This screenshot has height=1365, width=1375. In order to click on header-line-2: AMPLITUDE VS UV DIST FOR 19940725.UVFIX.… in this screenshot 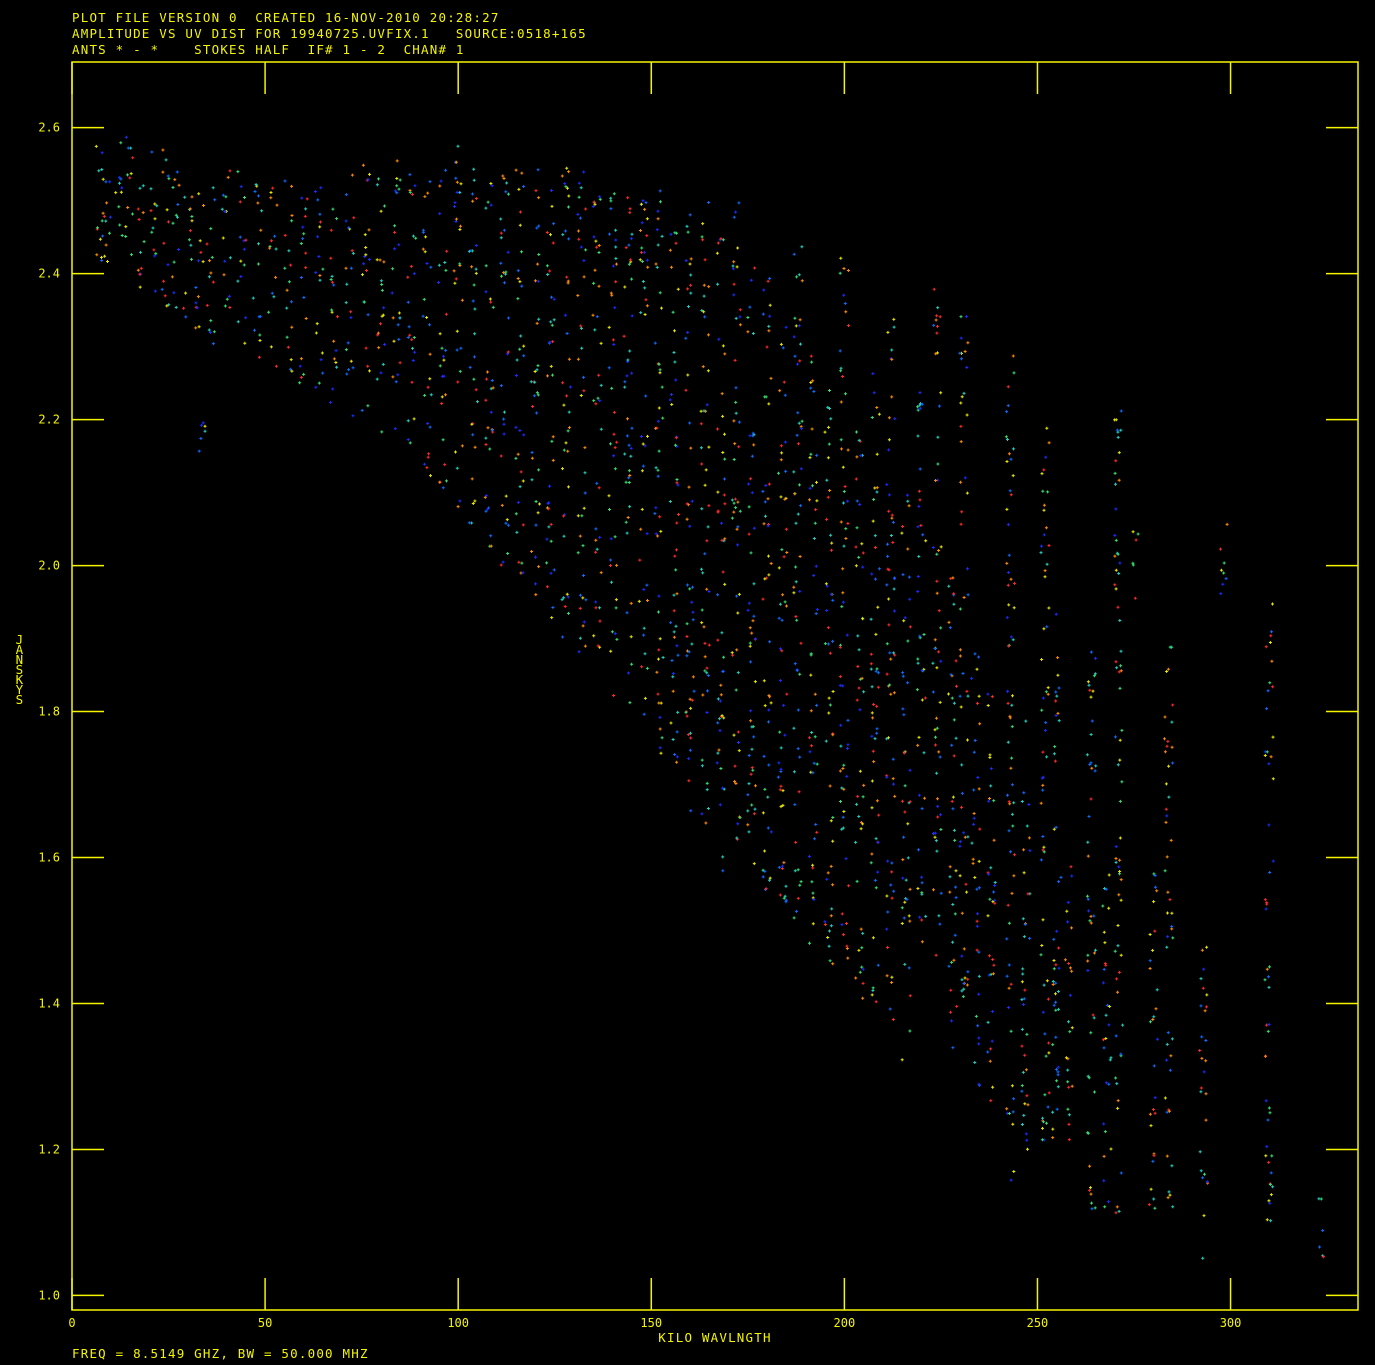, I will do `click(329, 33)`.